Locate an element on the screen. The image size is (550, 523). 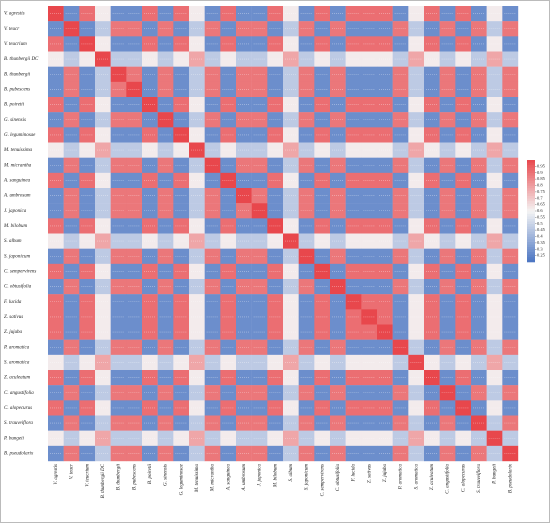
y-tick-label: B. thunbergii DC is located at coordinates (21, 59).